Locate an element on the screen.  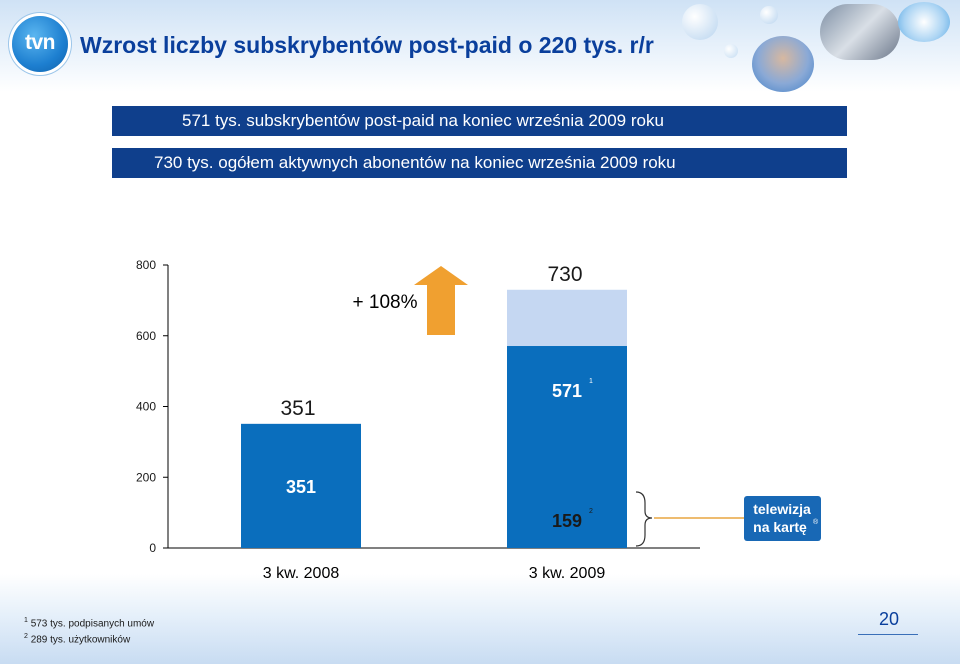
logo-text-line2: na kartę is located at coordinates (780, 527).